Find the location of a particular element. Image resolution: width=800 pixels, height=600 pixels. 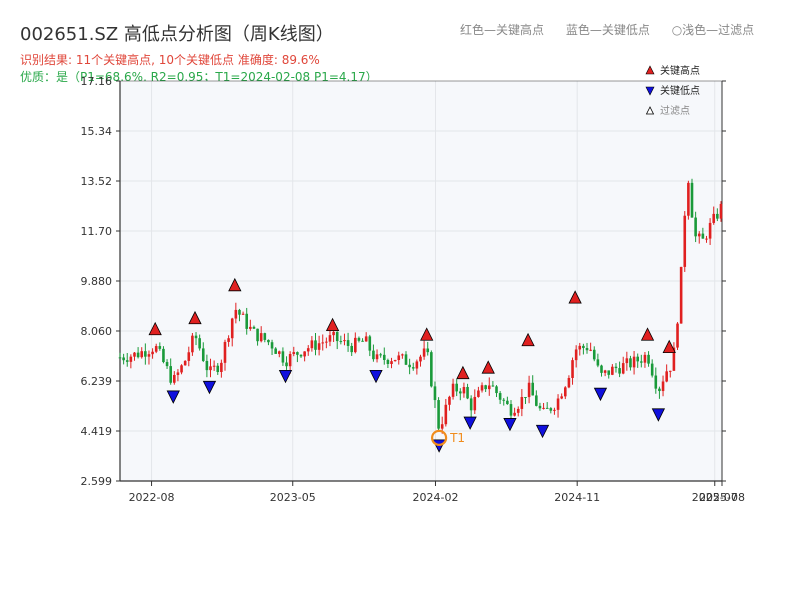

subtitle-filtered-note: ○浅色—过滤点 is located at coordinates (713, 30).